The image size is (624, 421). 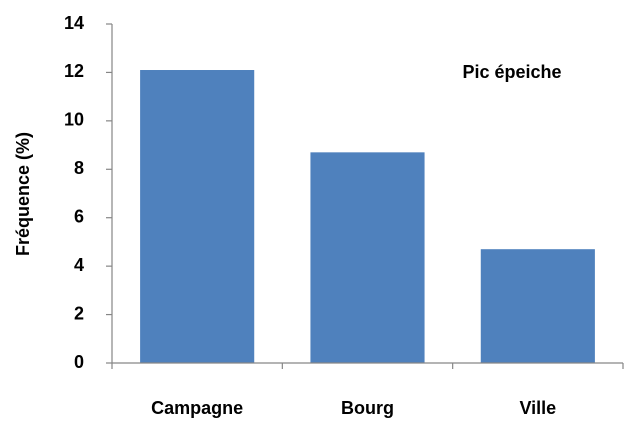 What do you see at coordinates (74, 23) in the screenshot?
I see `y-tick-label: 14` at bounding box center [74, 23].